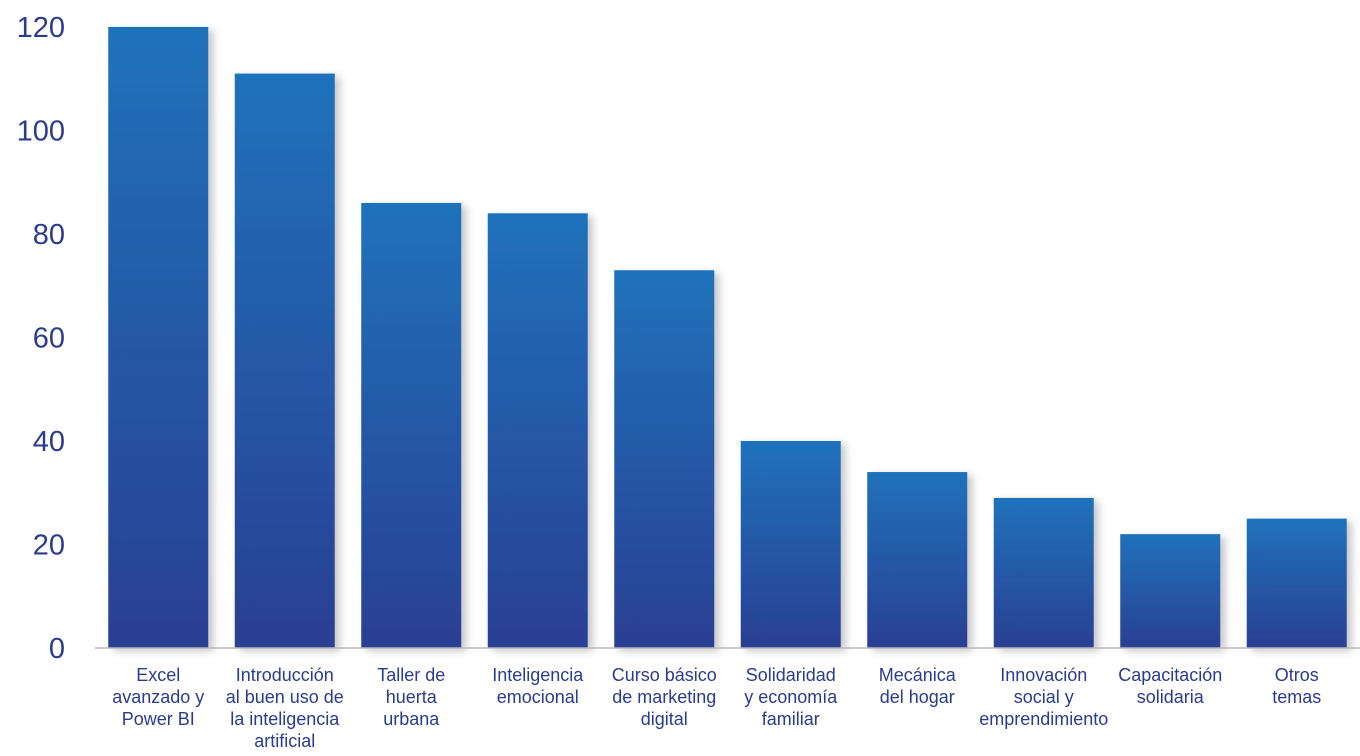 The image size is (1360, 756). I want to click on x-tick-label-line: Inteligencia, so click(538, 675).